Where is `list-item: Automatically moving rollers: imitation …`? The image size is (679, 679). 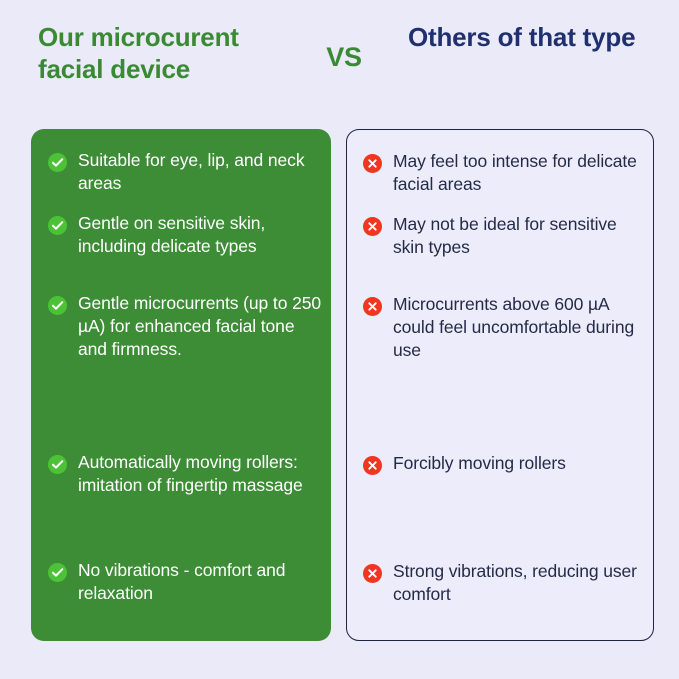
list-item: Automatically moving rollers: imitation … is located at coordinates (185, 474).